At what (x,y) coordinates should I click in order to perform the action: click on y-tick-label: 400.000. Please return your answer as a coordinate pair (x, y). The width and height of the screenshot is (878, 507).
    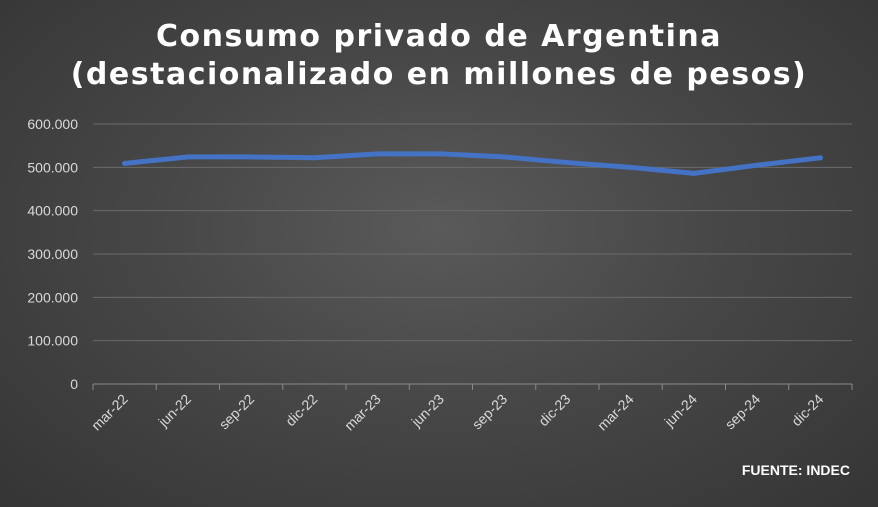
    Looking at the image, I should click on (52, 211).